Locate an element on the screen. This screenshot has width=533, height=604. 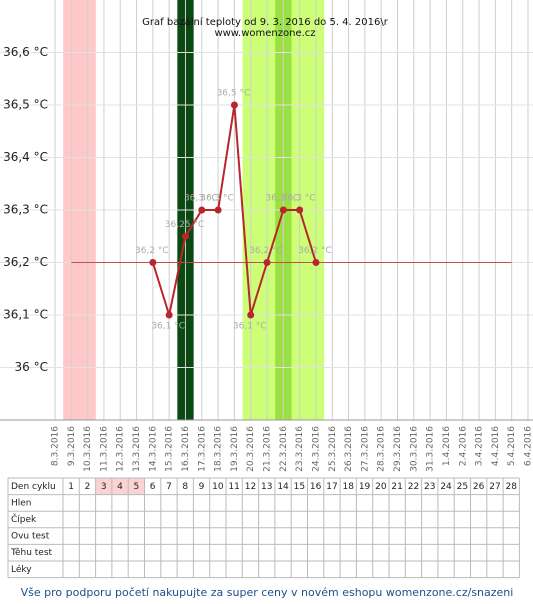
x-tick-label: 1.4.2016 is located at coordinates (447, 446).